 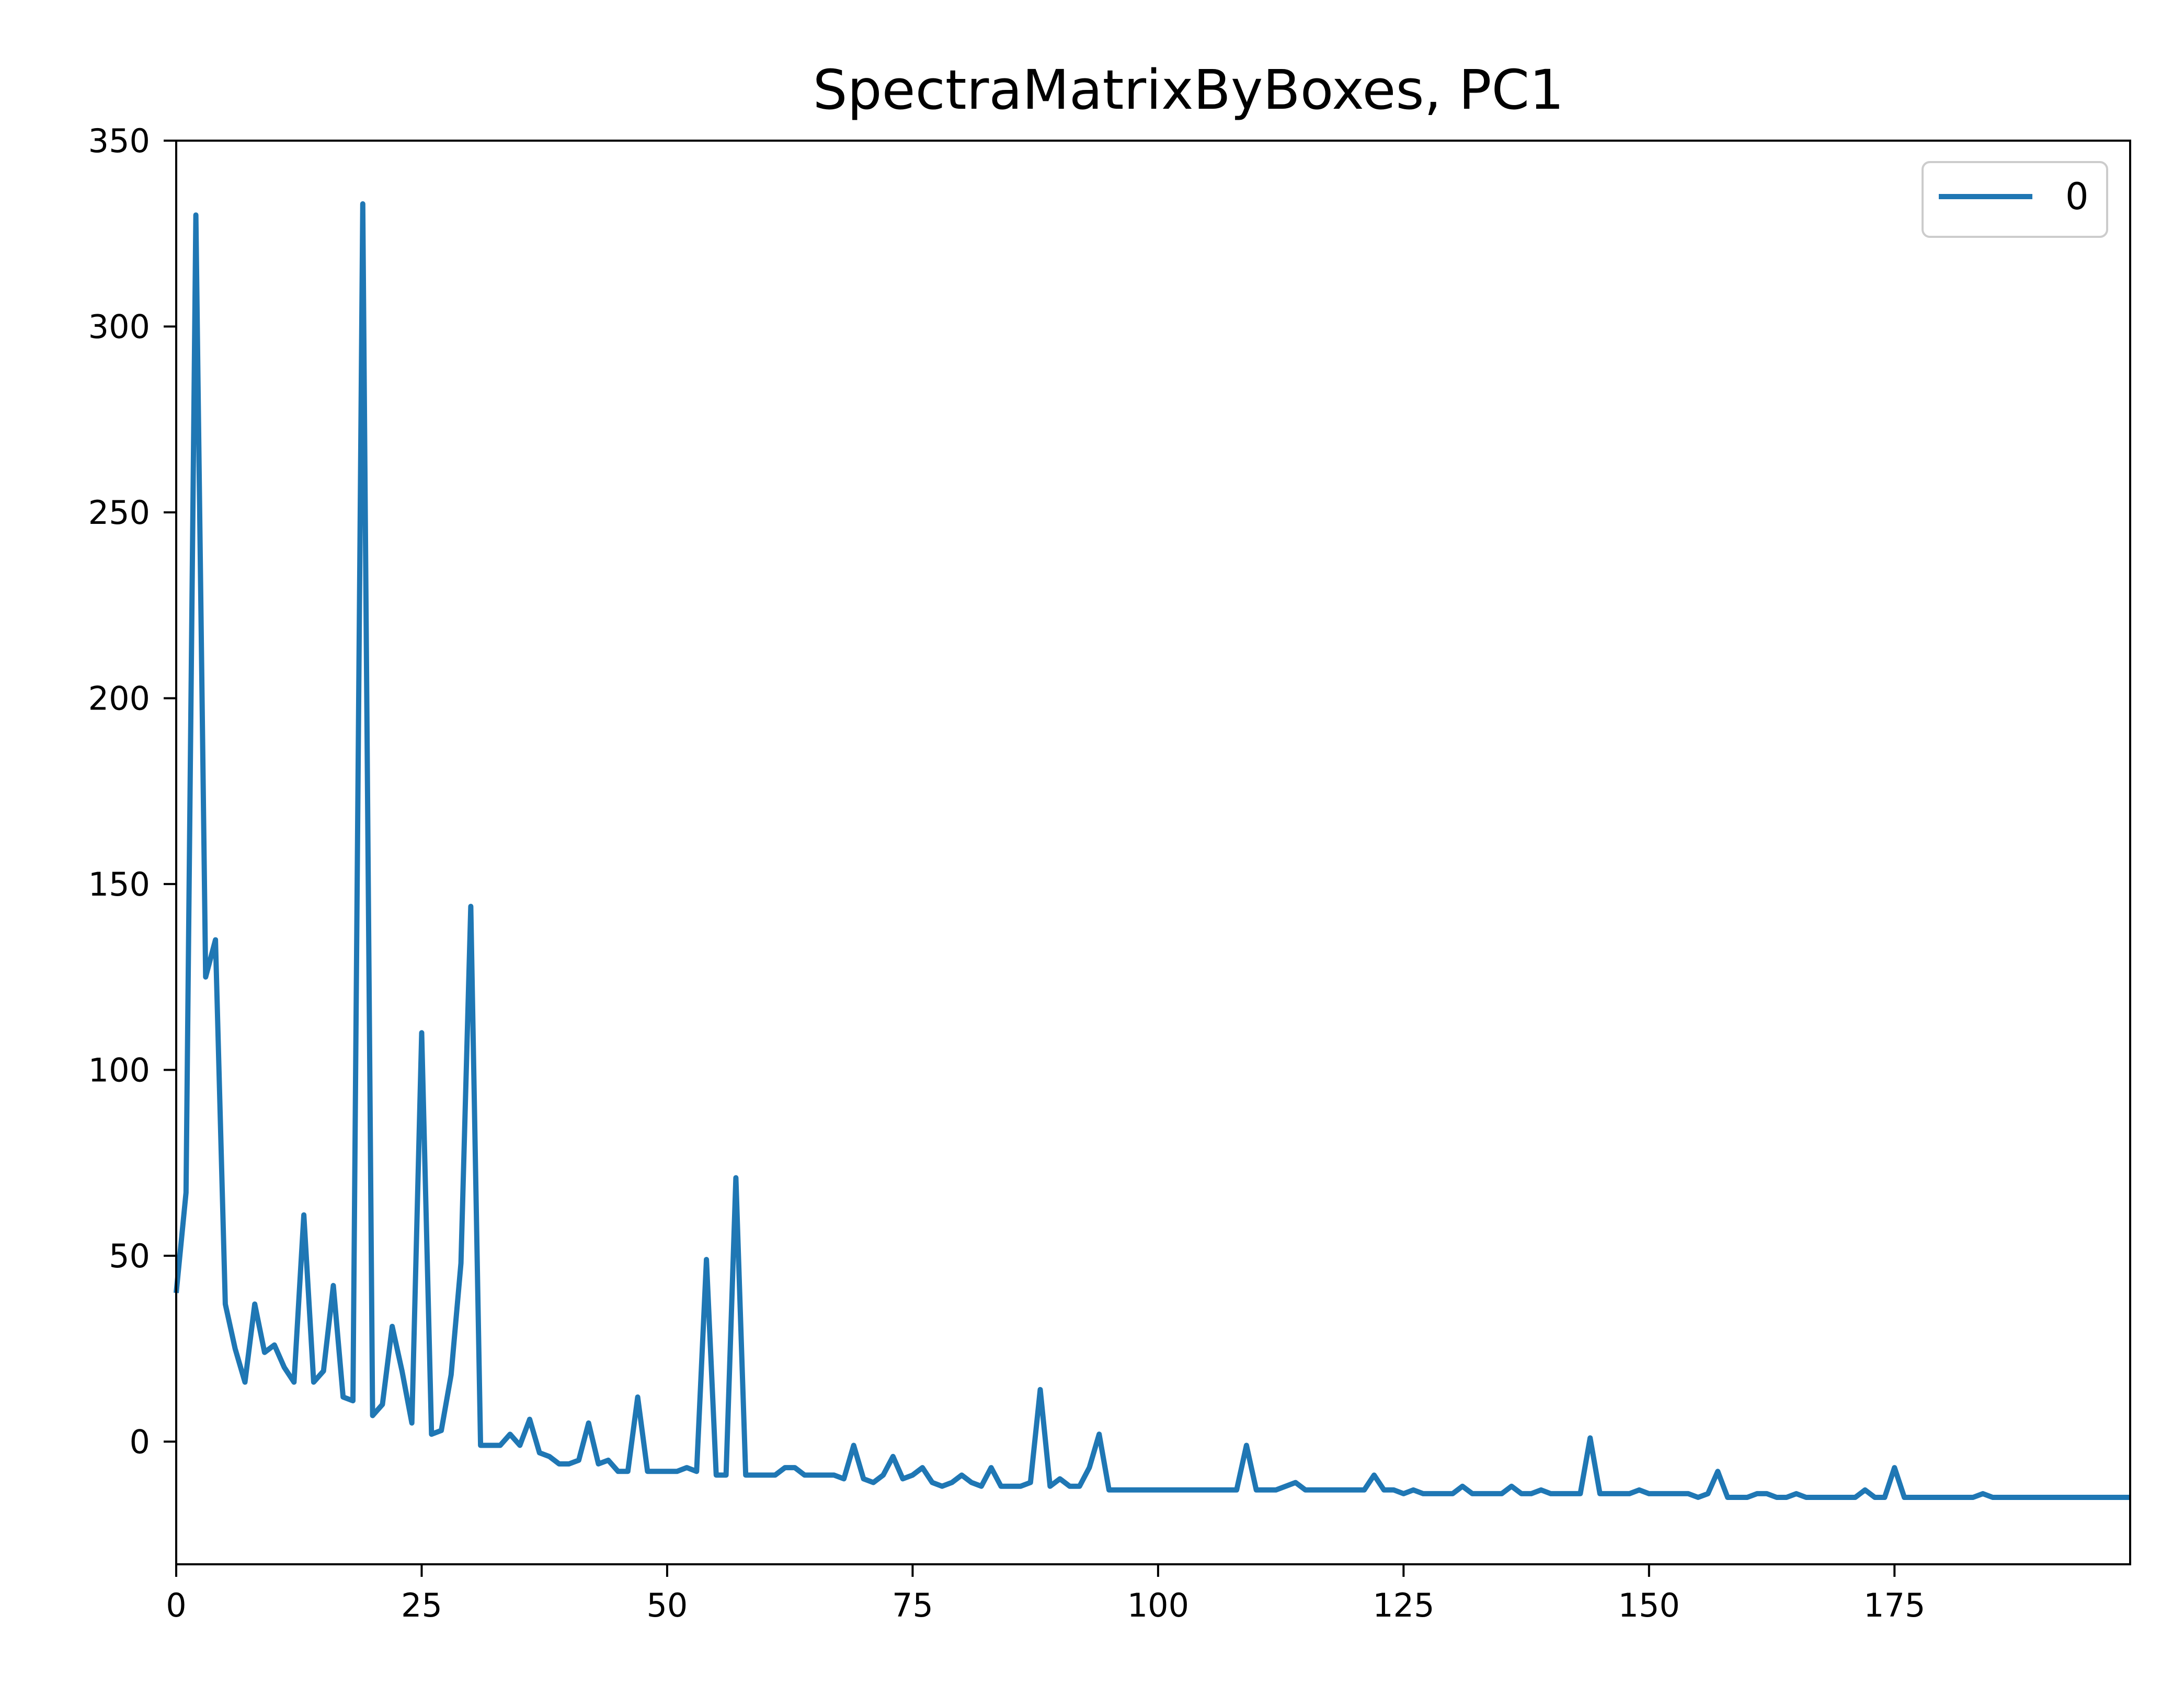 What do you see at coordinates (132, 791) in the screenshot?
I see `y-axis: 0 50 100 150 200 250 300 350` at bounding box center [132, 791].